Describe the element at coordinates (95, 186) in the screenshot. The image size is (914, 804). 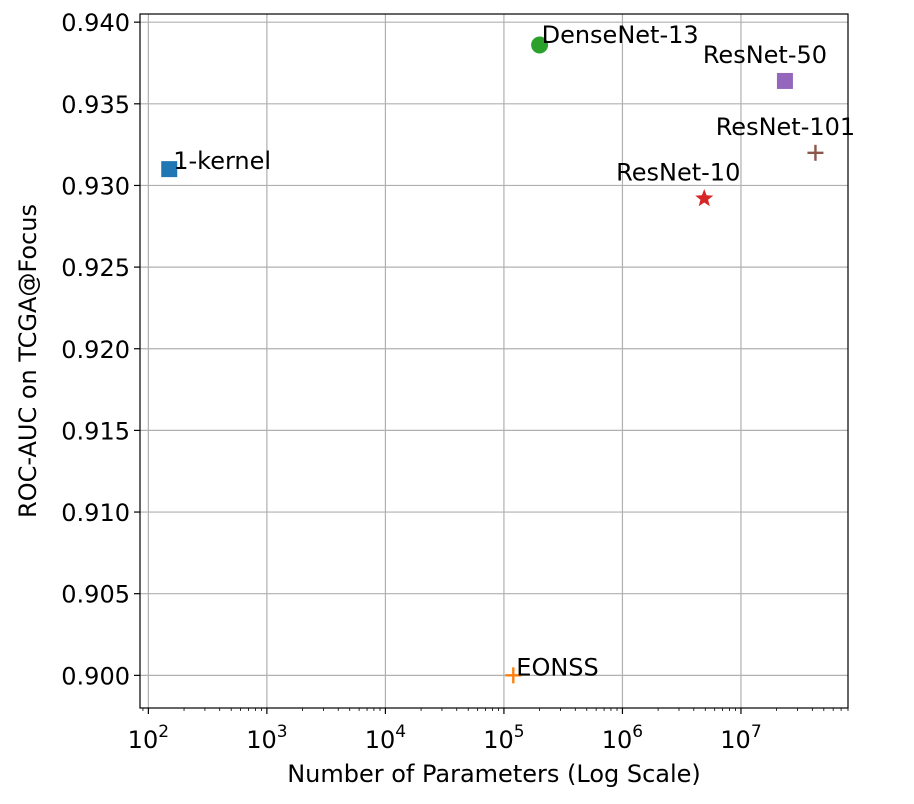
I see `y-tick-label: 0.930` at that location.